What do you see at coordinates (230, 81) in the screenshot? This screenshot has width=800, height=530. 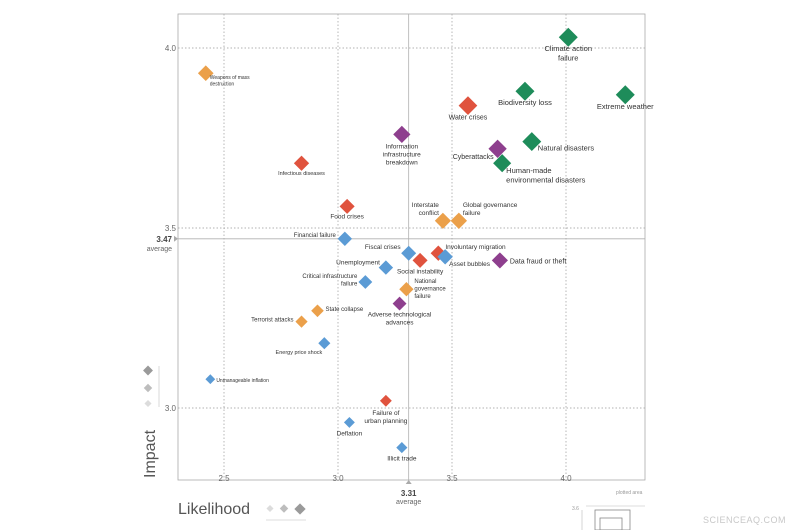 I see `point-label: Weapons of mass destruction` at bounding box center [230, 81].